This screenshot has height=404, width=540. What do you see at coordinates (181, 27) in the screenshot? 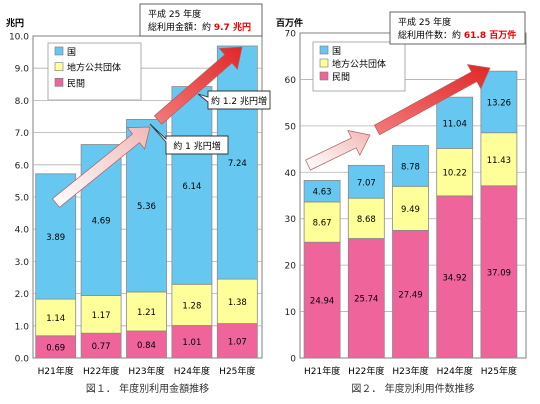
I see `callout-prefix: 総利用金額：約` at bounding box center [181, 27].